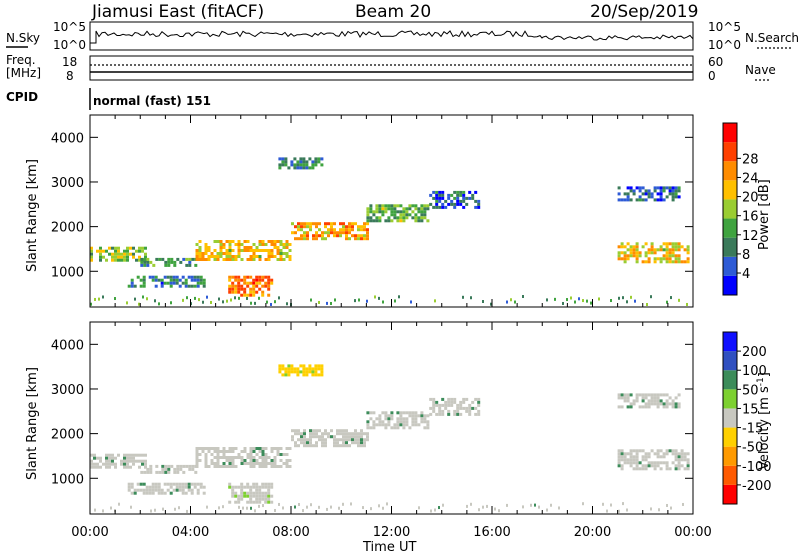 This screenshot has width=800, height=554. Describe the element at coordinates (592, 532) in the screenshot. I see `time-tick-label: 20:00` at that location.